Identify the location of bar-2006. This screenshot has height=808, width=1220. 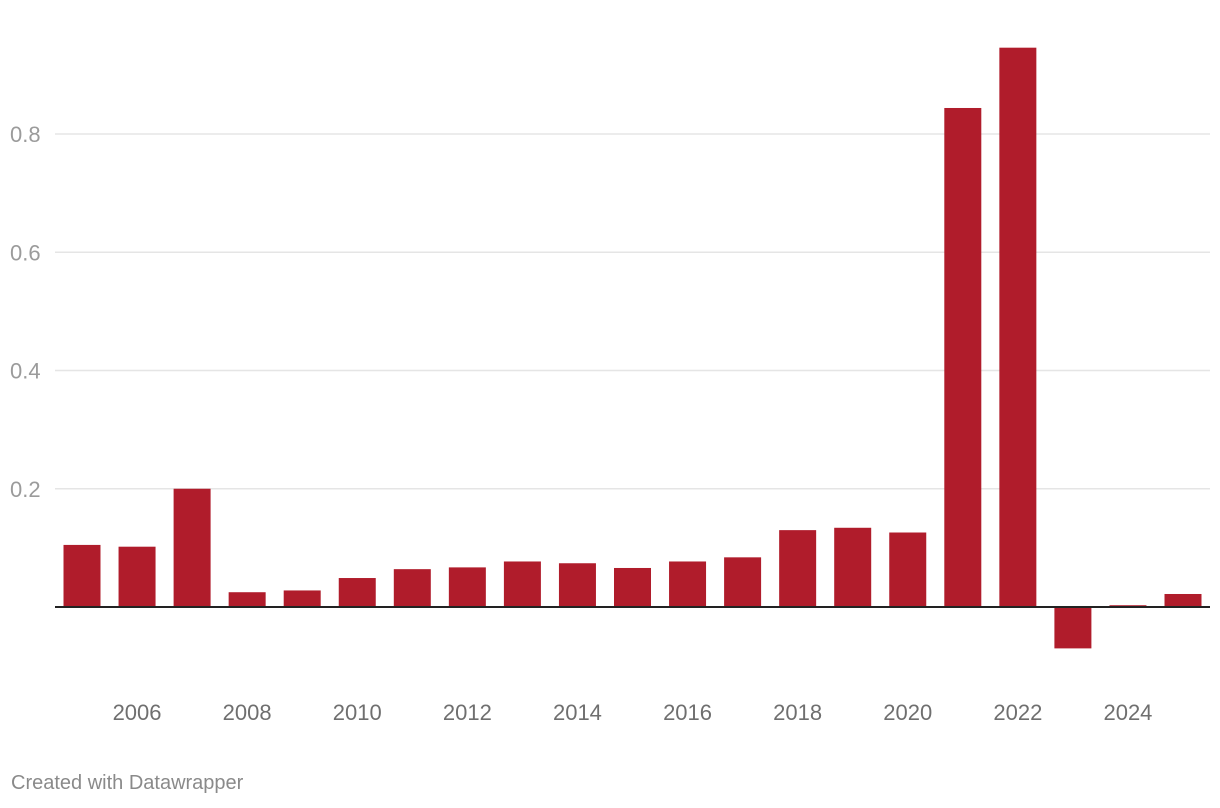
(137, 576).